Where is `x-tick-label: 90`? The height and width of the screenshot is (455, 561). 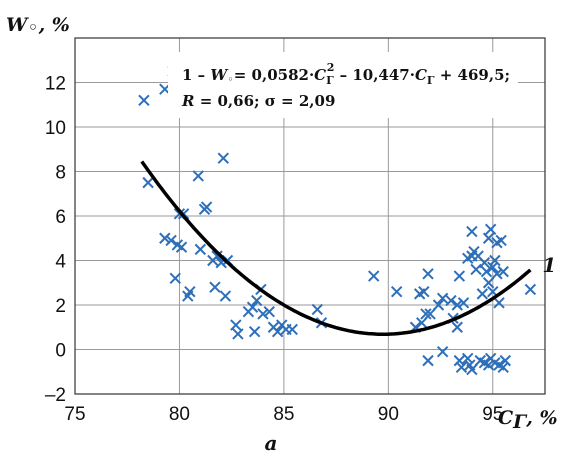
x-tick-label: 90 is located at coordinates (388, 414).